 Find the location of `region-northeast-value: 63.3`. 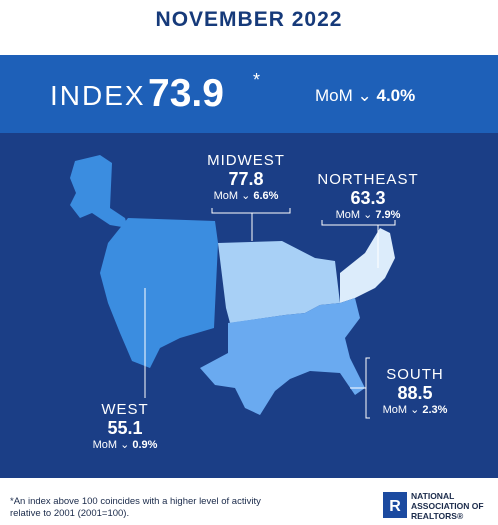

region-northeast-value: 63.3 is located at coordinates (368, 198).